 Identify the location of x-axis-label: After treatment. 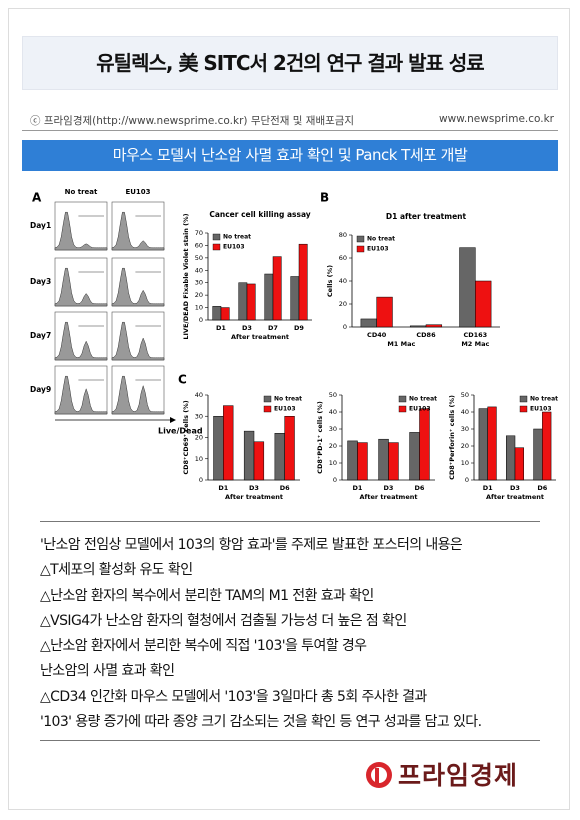
(515, 497).